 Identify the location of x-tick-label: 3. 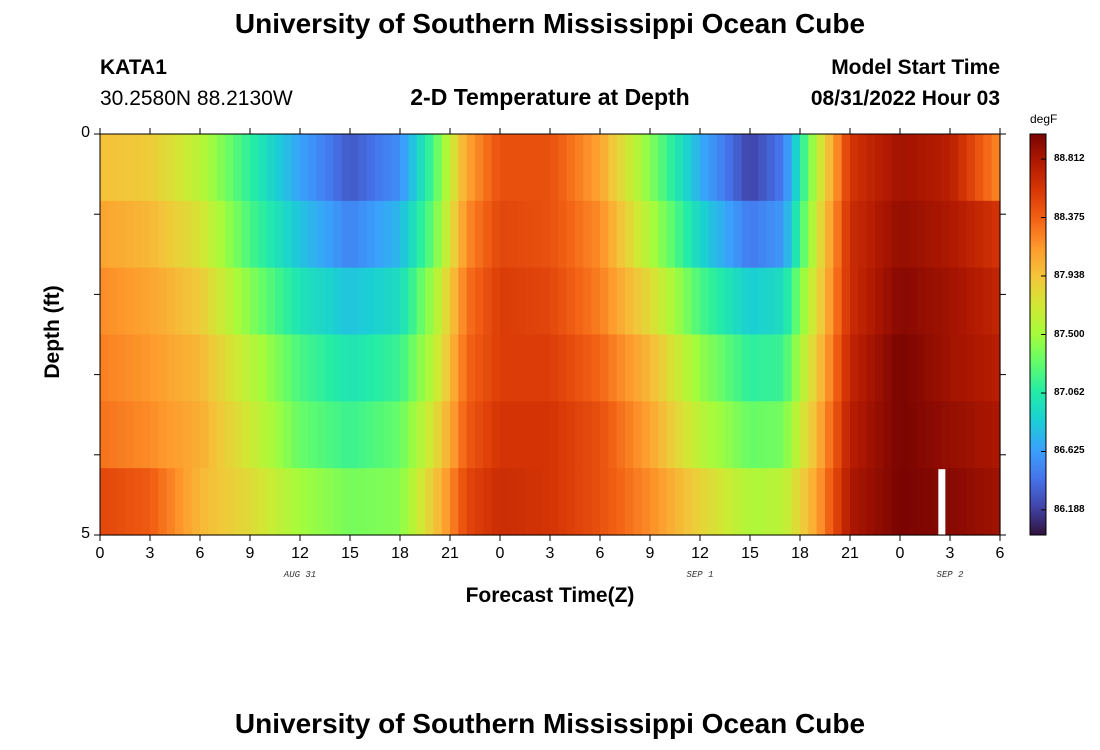
(150, 553).